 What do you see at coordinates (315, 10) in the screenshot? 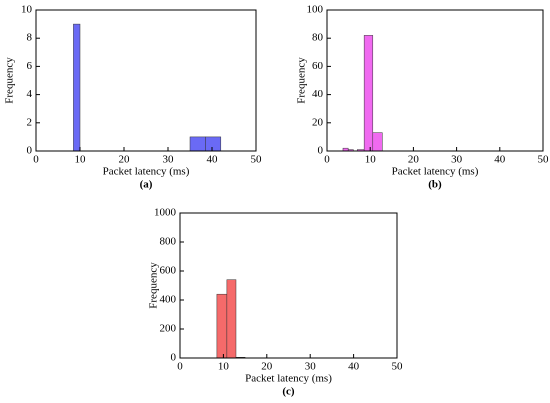
I see `y-tick-label: 100` at bounding box center [315, 10].